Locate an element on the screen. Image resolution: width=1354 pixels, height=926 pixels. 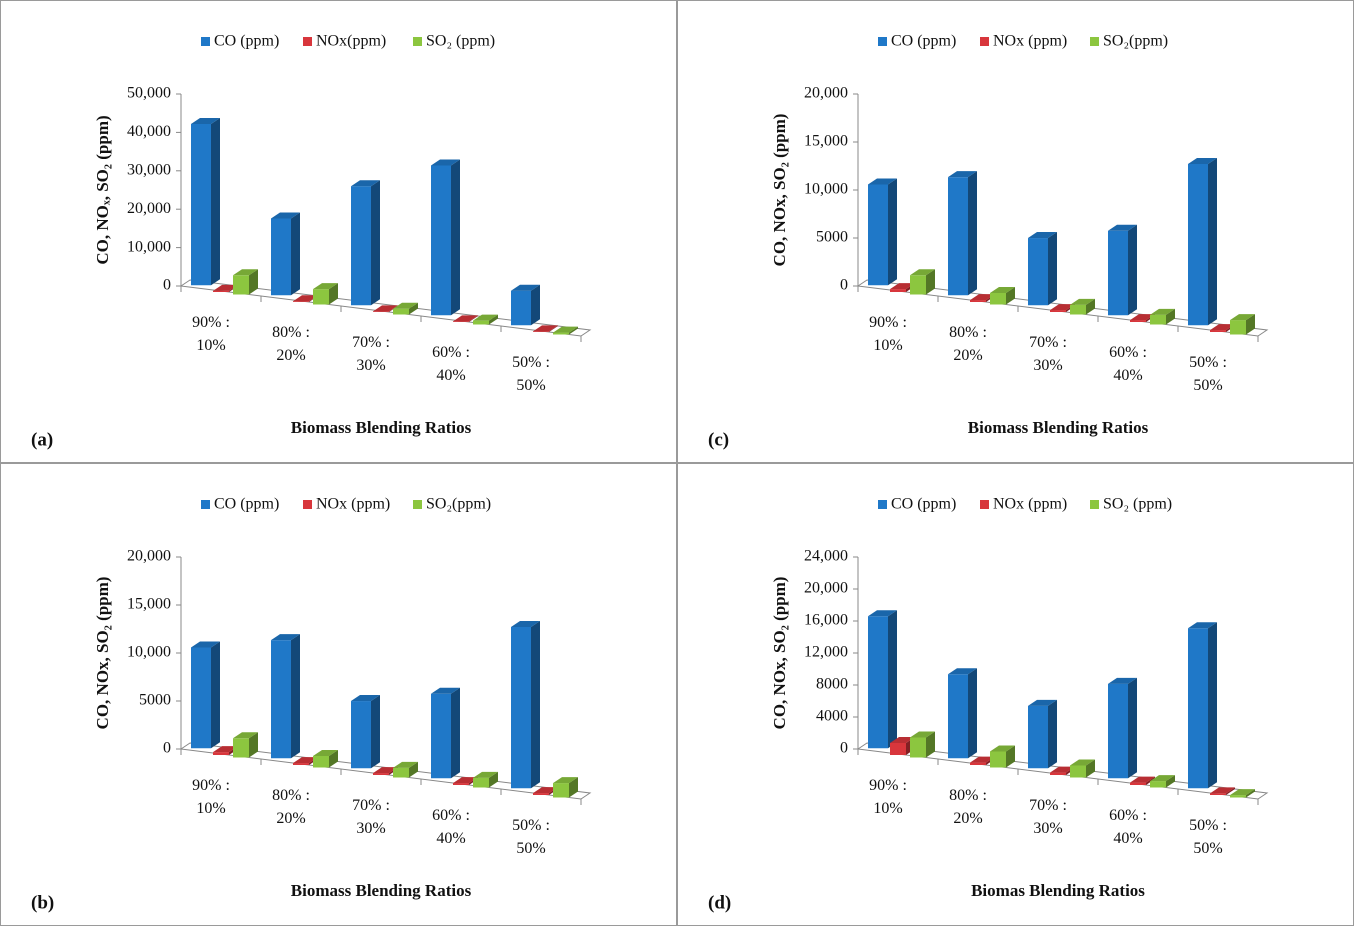
legend-label: SO₂(ppm) is located at coordinates (458, 504).